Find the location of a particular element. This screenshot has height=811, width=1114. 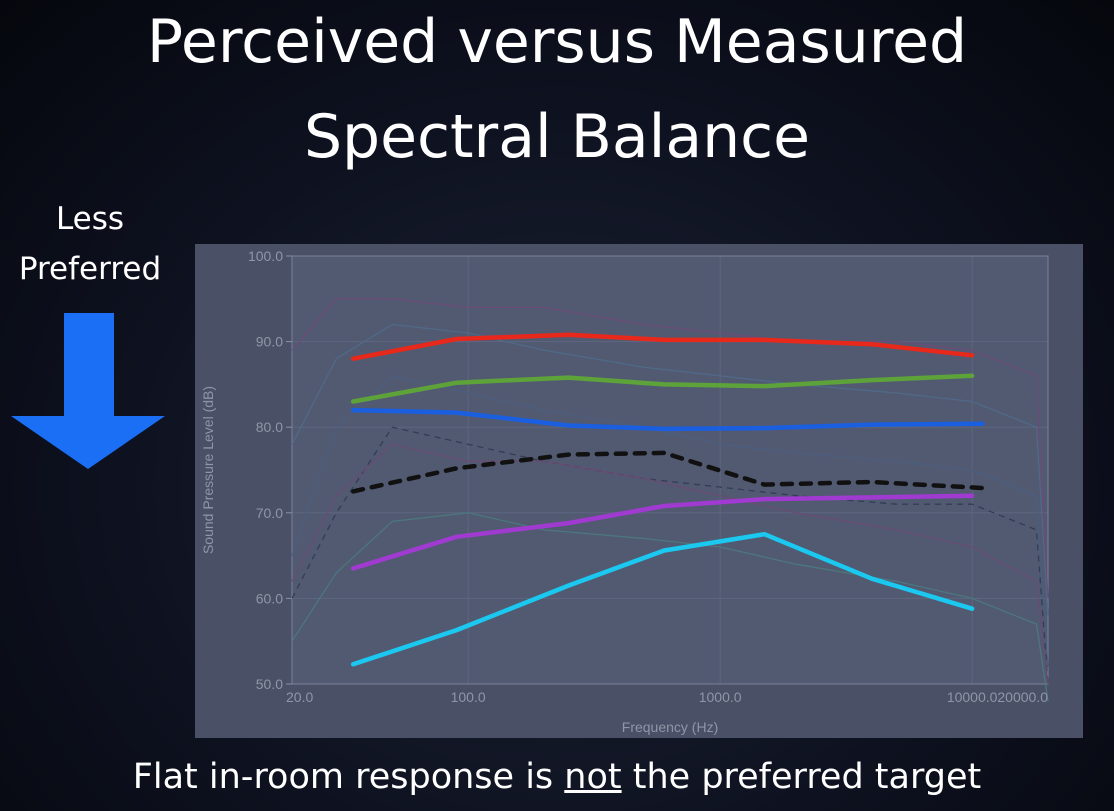

caption-text-start: Flat in-room response is is located at coordinates (348, 777).